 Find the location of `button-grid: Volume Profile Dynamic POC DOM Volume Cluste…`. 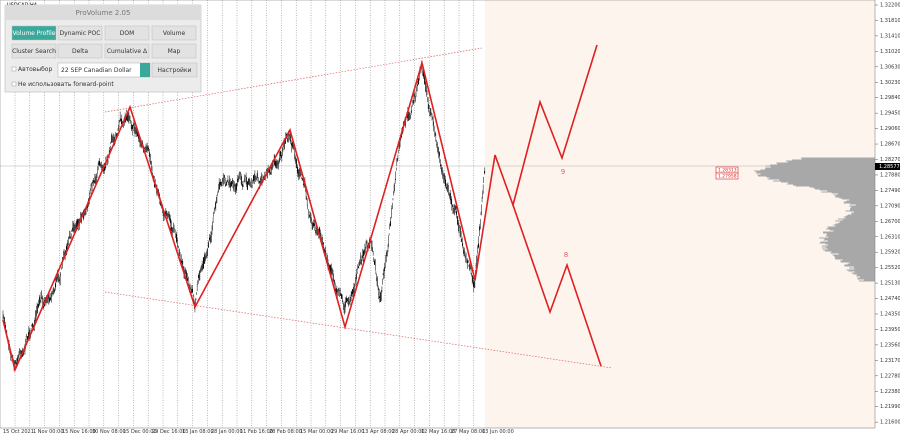

button-grid: Volume Profile Dynamic POC DOM Volume Cluste… is located at coordinates (104, 42).